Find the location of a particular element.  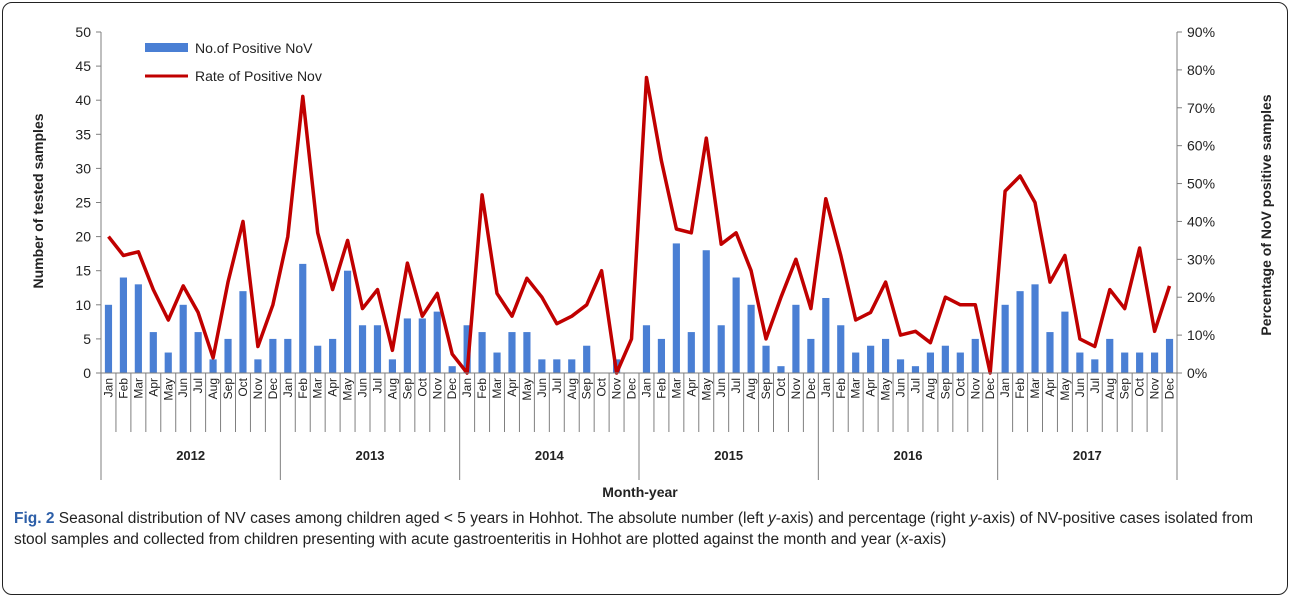

x-month-tick-label: Sep is located at coordinates (766, 389).